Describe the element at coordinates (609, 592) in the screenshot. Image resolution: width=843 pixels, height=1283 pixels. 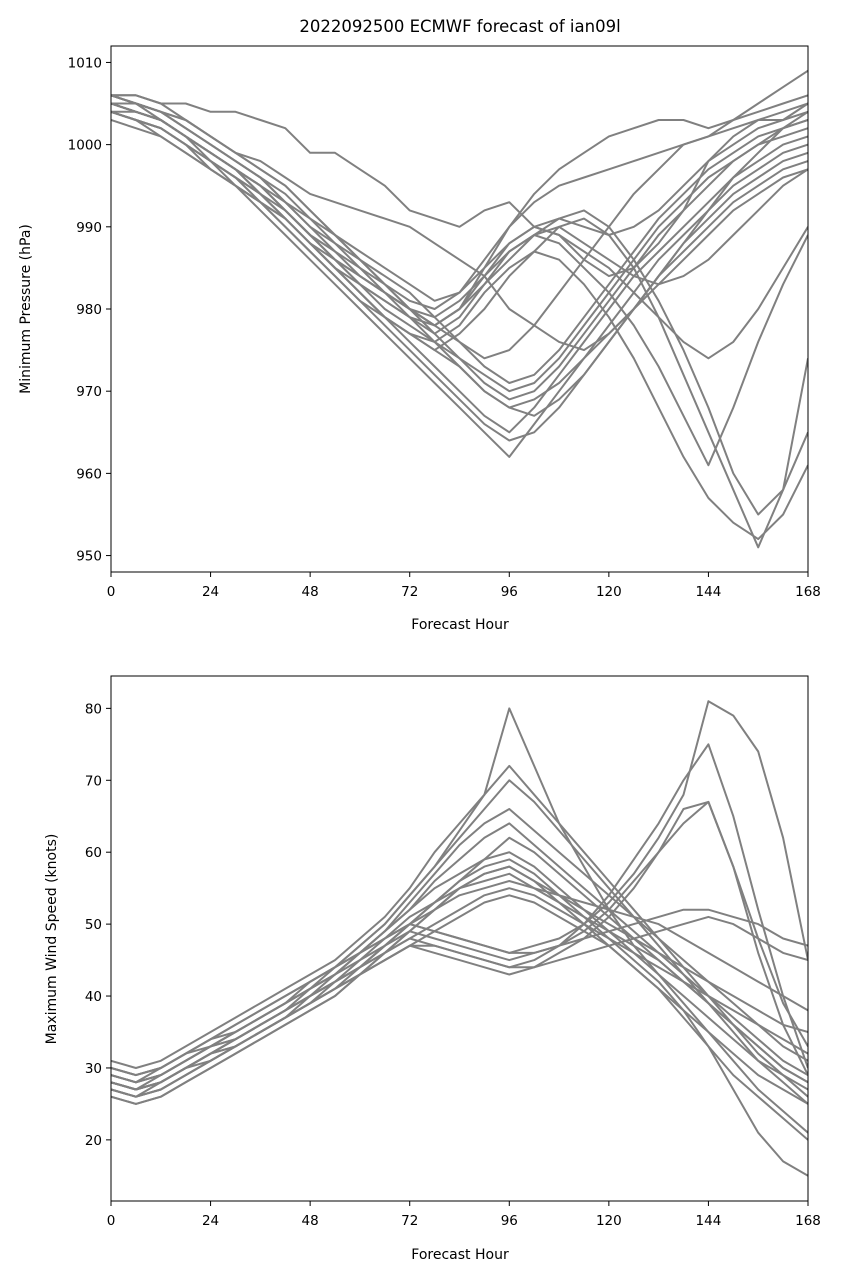
I see `pressure-x-tick-label: 120` at that location.